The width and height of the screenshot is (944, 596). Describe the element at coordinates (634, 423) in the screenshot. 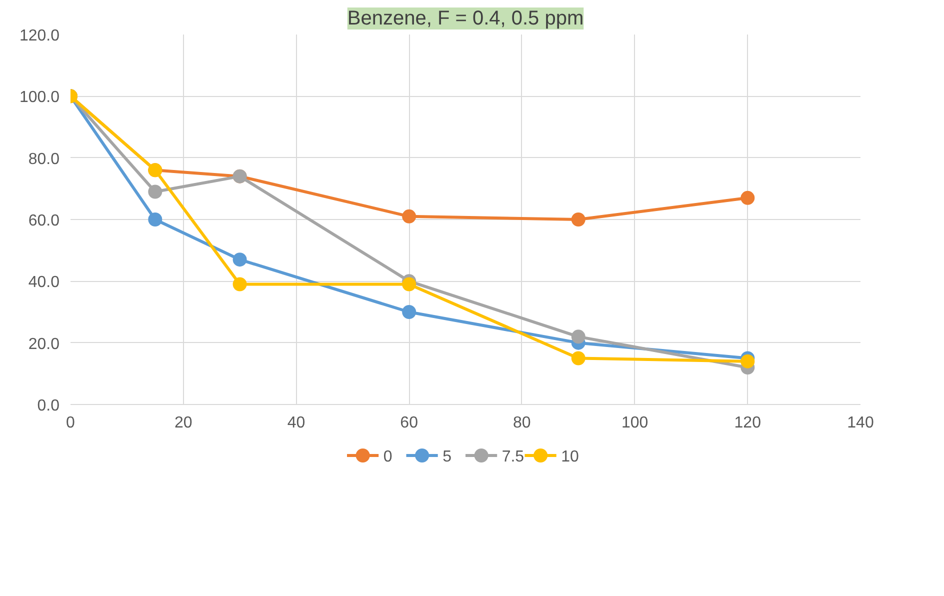

I see `x-tick-label: 100` at that location.